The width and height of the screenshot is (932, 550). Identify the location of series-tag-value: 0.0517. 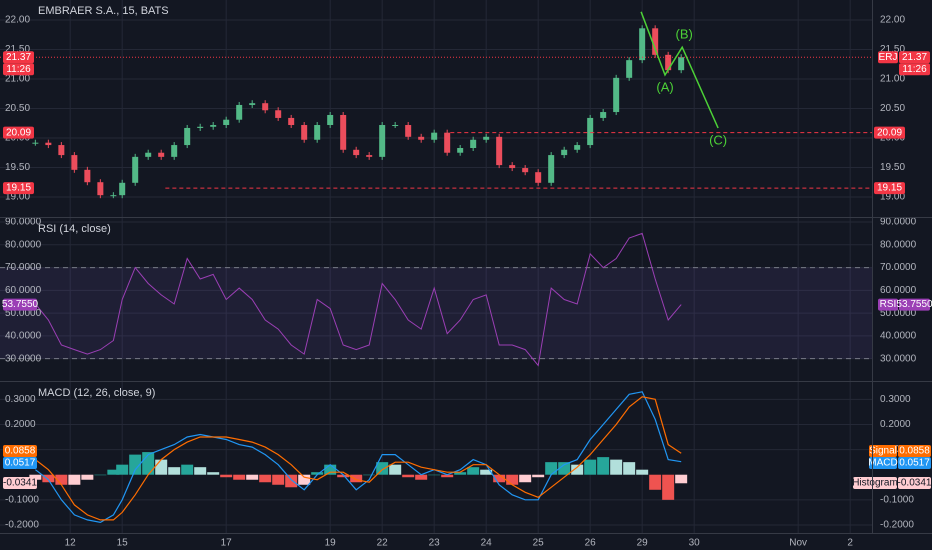
(914, 463).